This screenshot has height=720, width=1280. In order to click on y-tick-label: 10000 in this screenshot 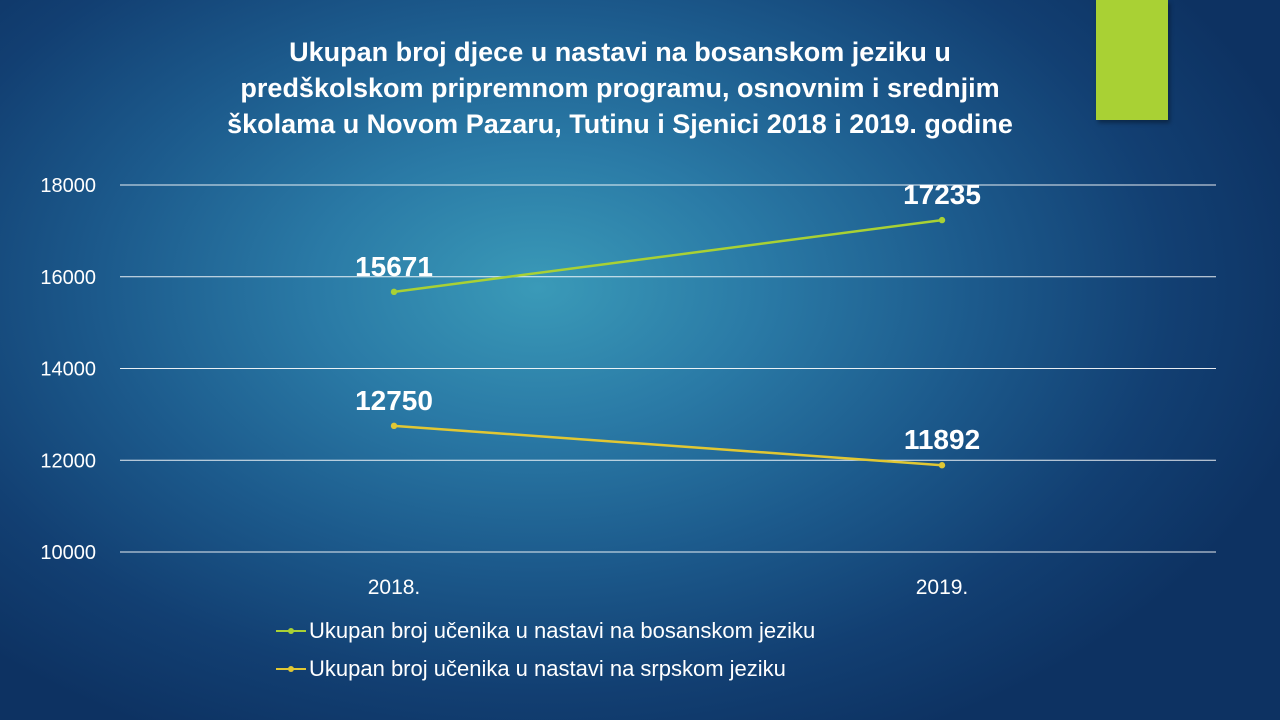, I will do `click(68, 553)`.